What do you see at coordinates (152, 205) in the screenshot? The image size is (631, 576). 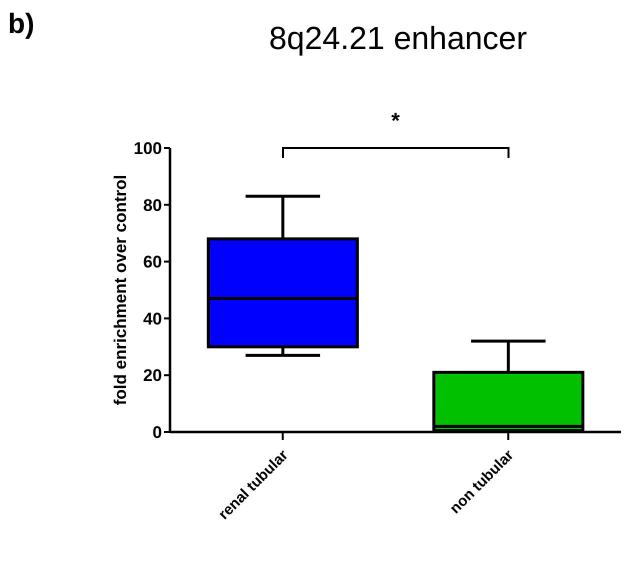 I see `y-tick-label: 80` at bounding box center [152, 205].